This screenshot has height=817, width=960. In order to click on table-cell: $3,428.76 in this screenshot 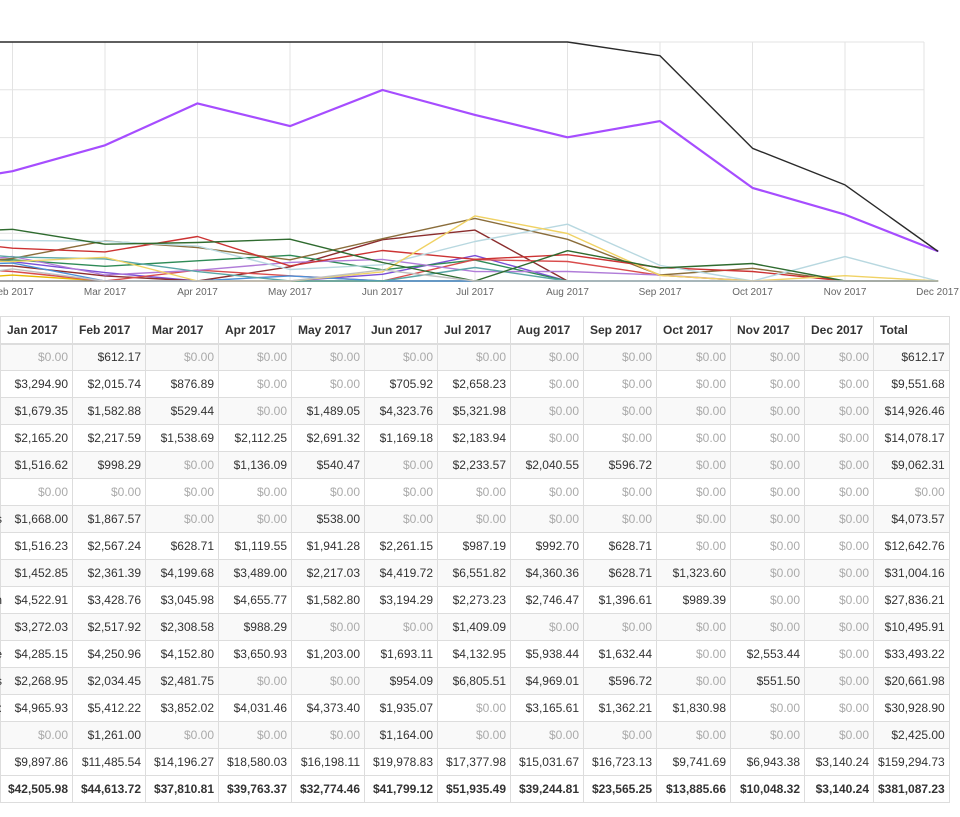, I will do `click(109, 600)`.